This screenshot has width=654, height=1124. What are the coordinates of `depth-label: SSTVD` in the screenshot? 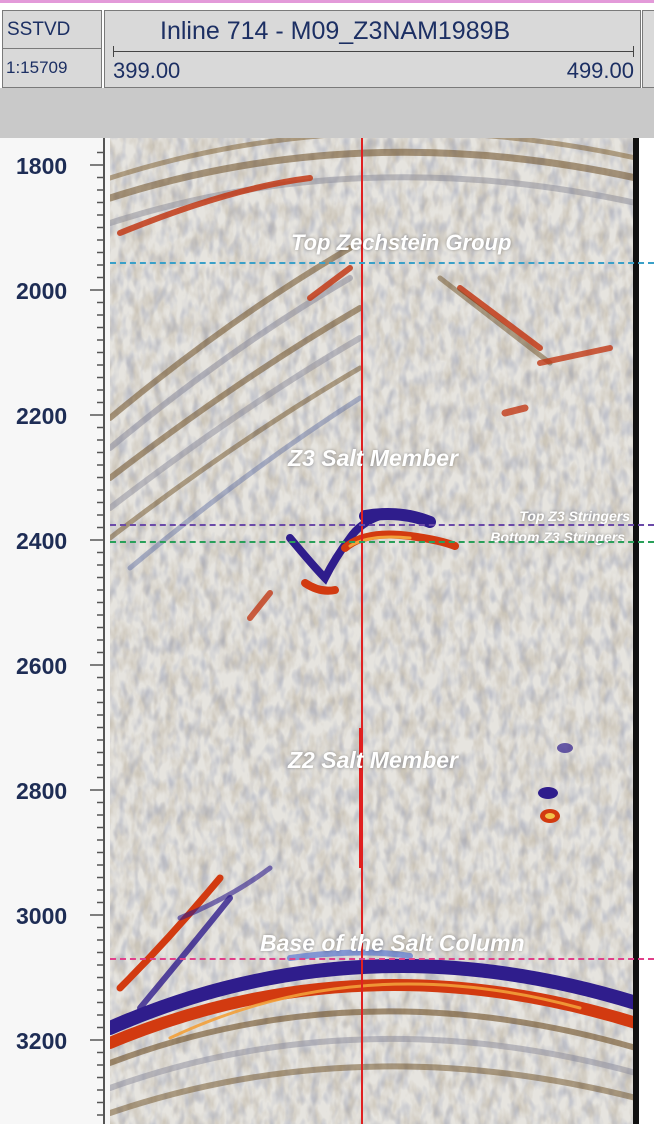 It's located at (39, 29).